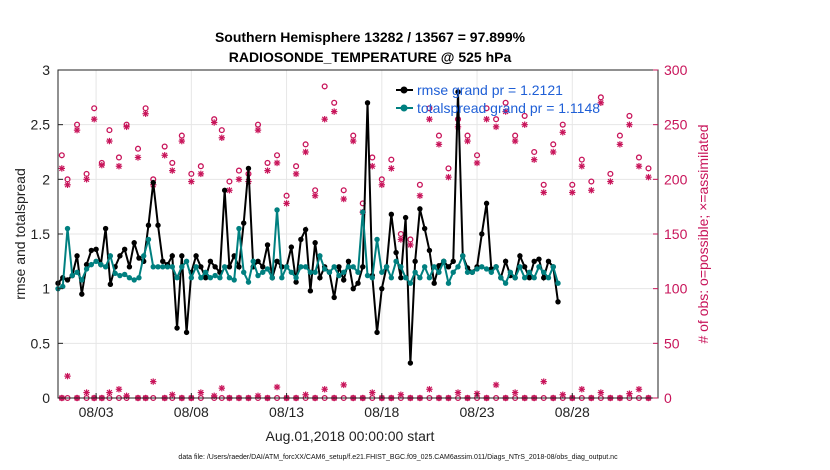 The image size is (830, 470). I want to click on y2-tick-label-3: 150, so click(676, 234).